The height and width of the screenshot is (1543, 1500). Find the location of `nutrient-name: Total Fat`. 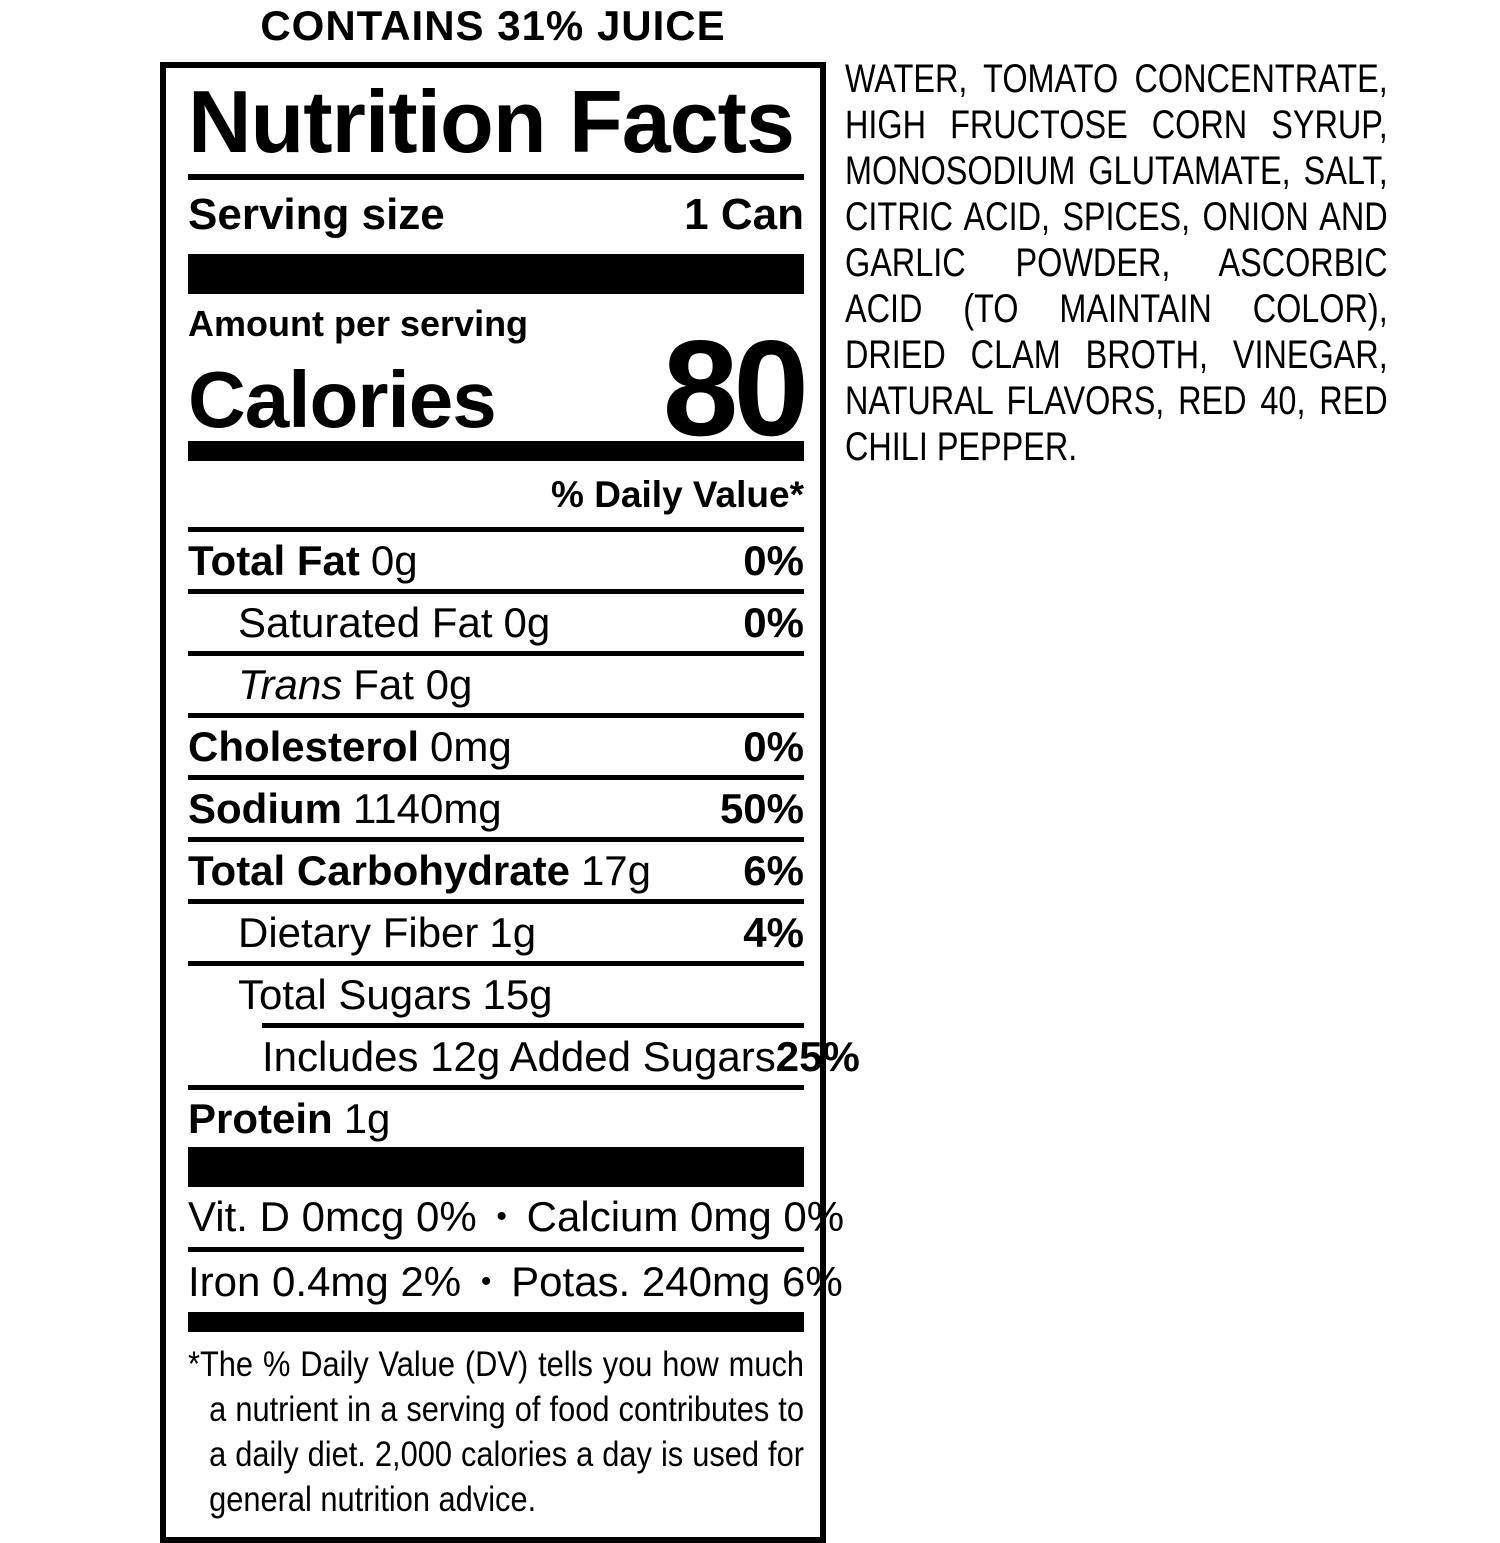

nutrient-name: Total Fat is located at coordinates (274, 560).